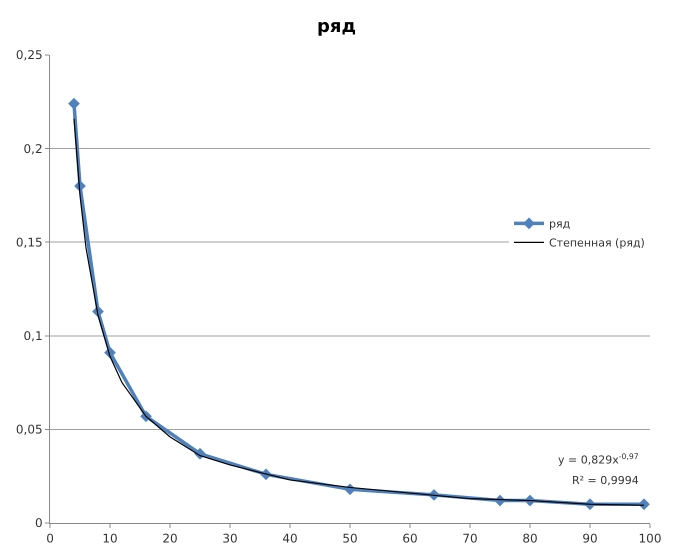  I want to click on y-tick-label: 0,25, so click(29, 55).